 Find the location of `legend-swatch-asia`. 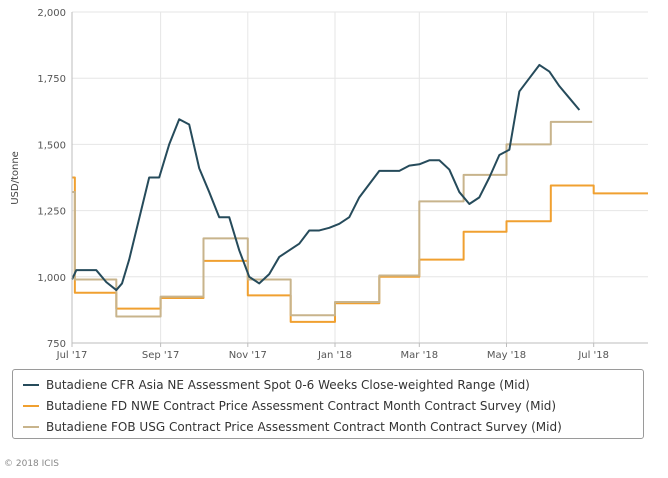

legend-swatch-asia is located at coordinates (31, 384).